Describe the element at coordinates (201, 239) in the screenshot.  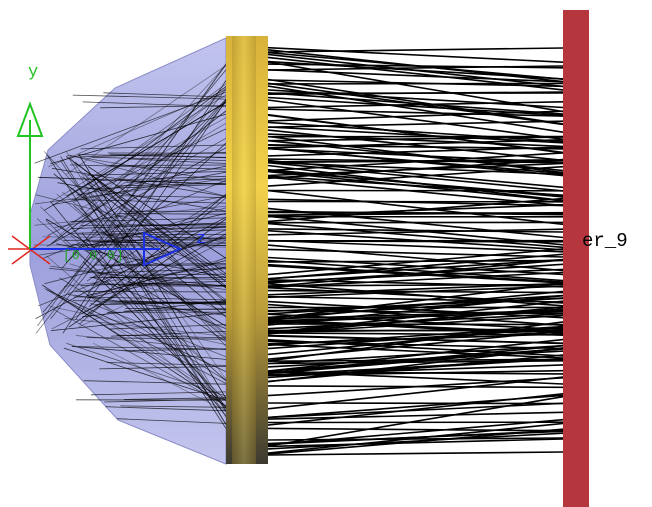
I see `axis-z-label: z` at that location.